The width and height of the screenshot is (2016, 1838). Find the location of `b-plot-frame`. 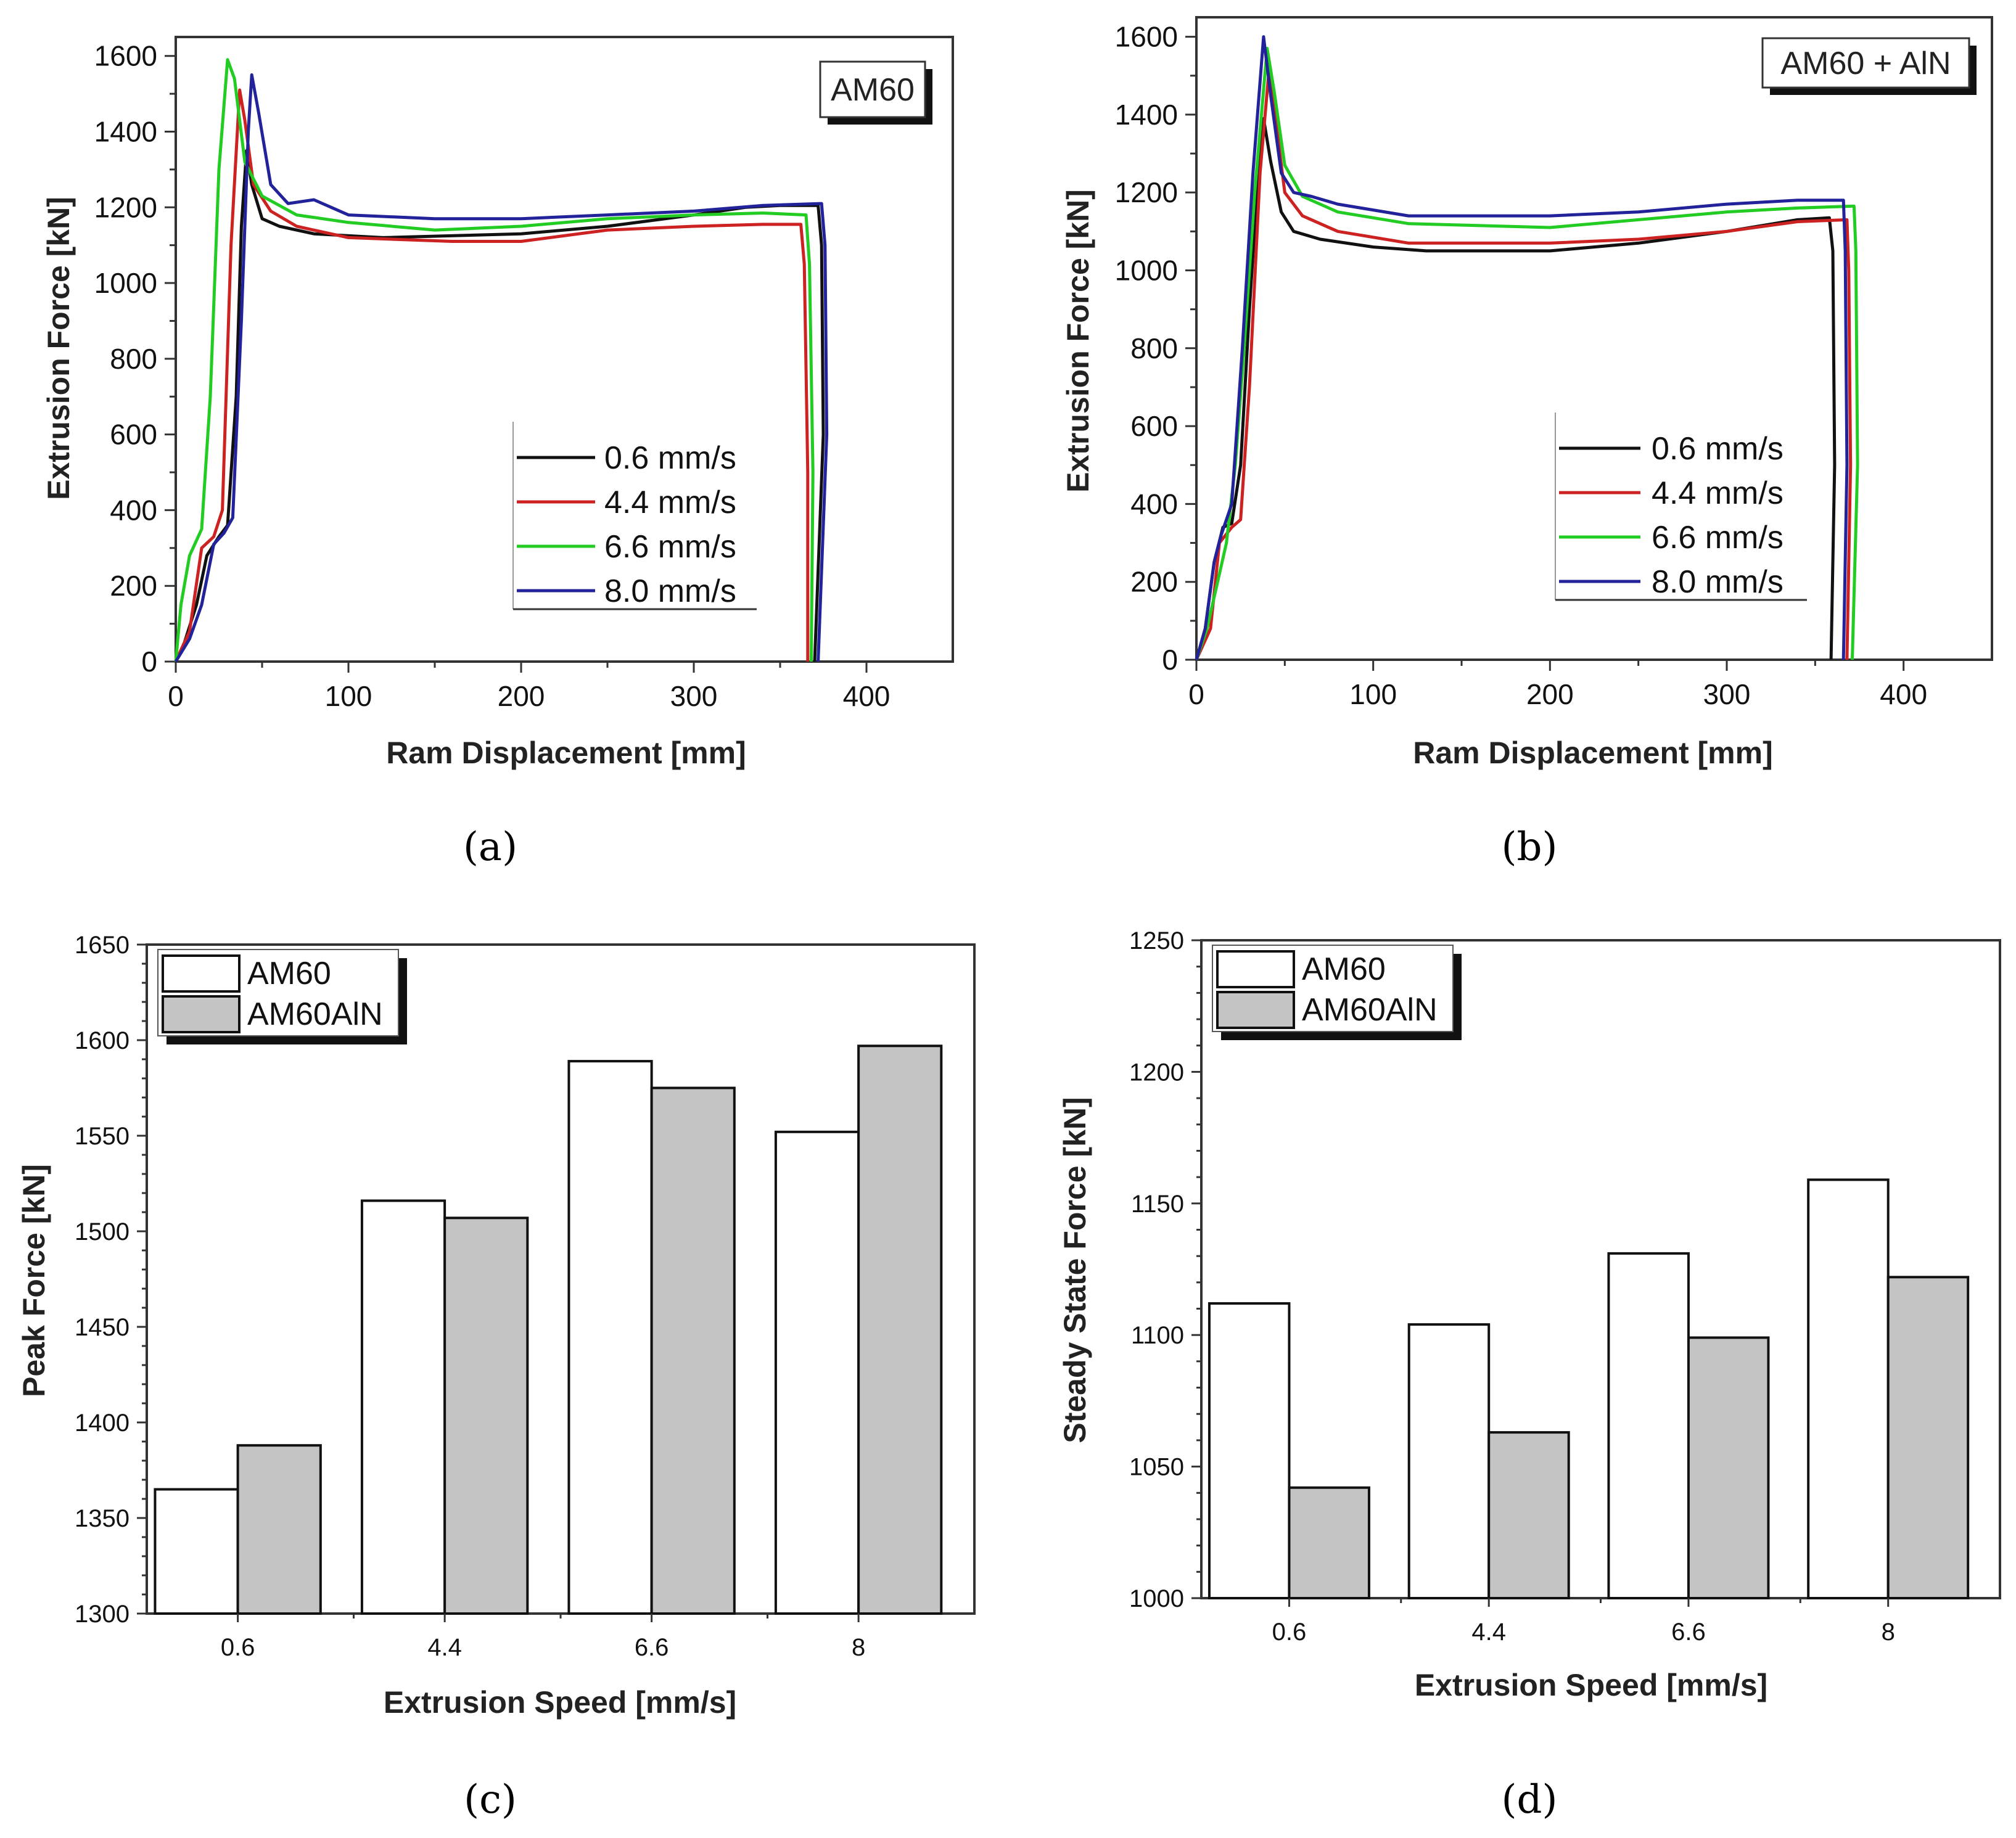

b-plot-frame is located at coordinates (1594, 338).